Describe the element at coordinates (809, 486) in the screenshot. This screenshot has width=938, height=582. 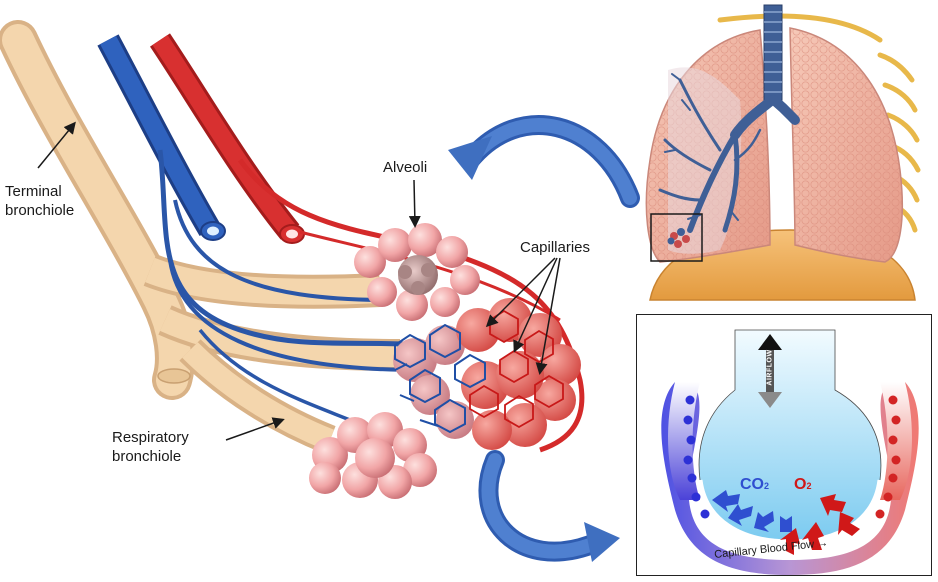
I see `o2-subscript: 2` at that location.